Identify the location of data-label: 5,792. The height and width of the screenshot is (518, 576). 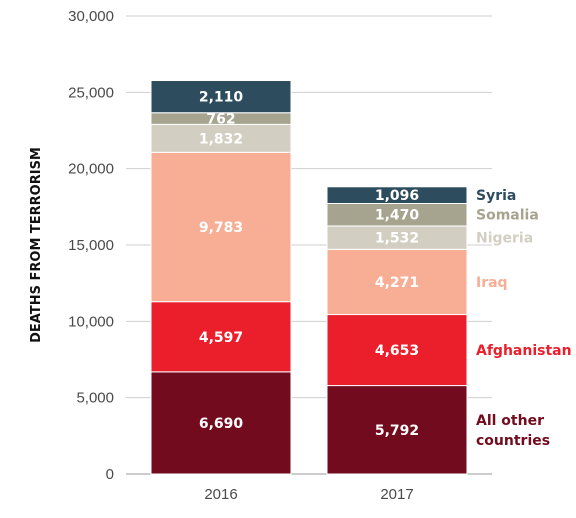
(397, 431).